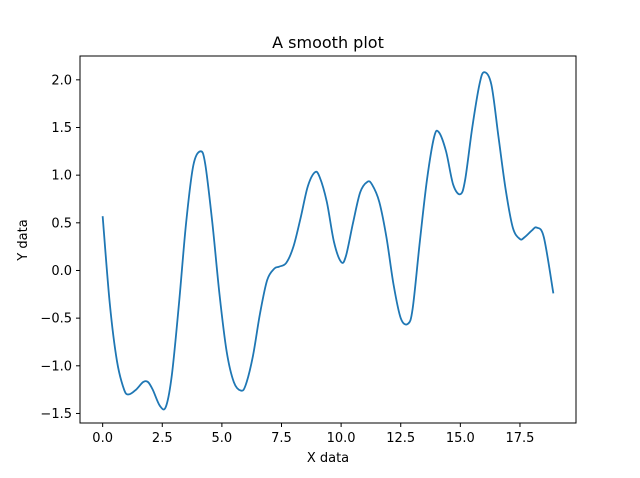 The image size is (640, 478). Describe the element at coordinates (328, 458) in the screenshot. I see `x-axis-label: X data` at that location.